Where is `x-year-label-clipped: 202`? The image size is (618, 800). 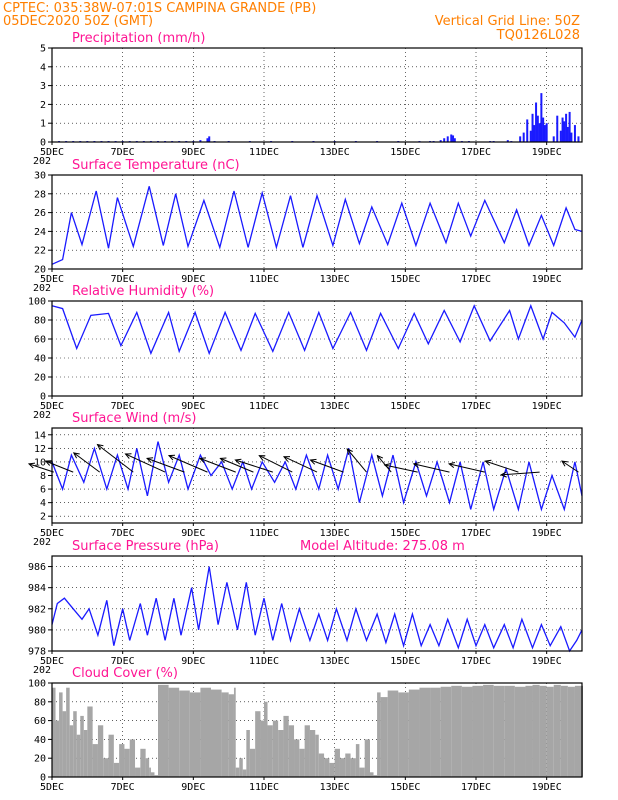
x-year-label-clipped: 202 is located at coordinates (42, 670).